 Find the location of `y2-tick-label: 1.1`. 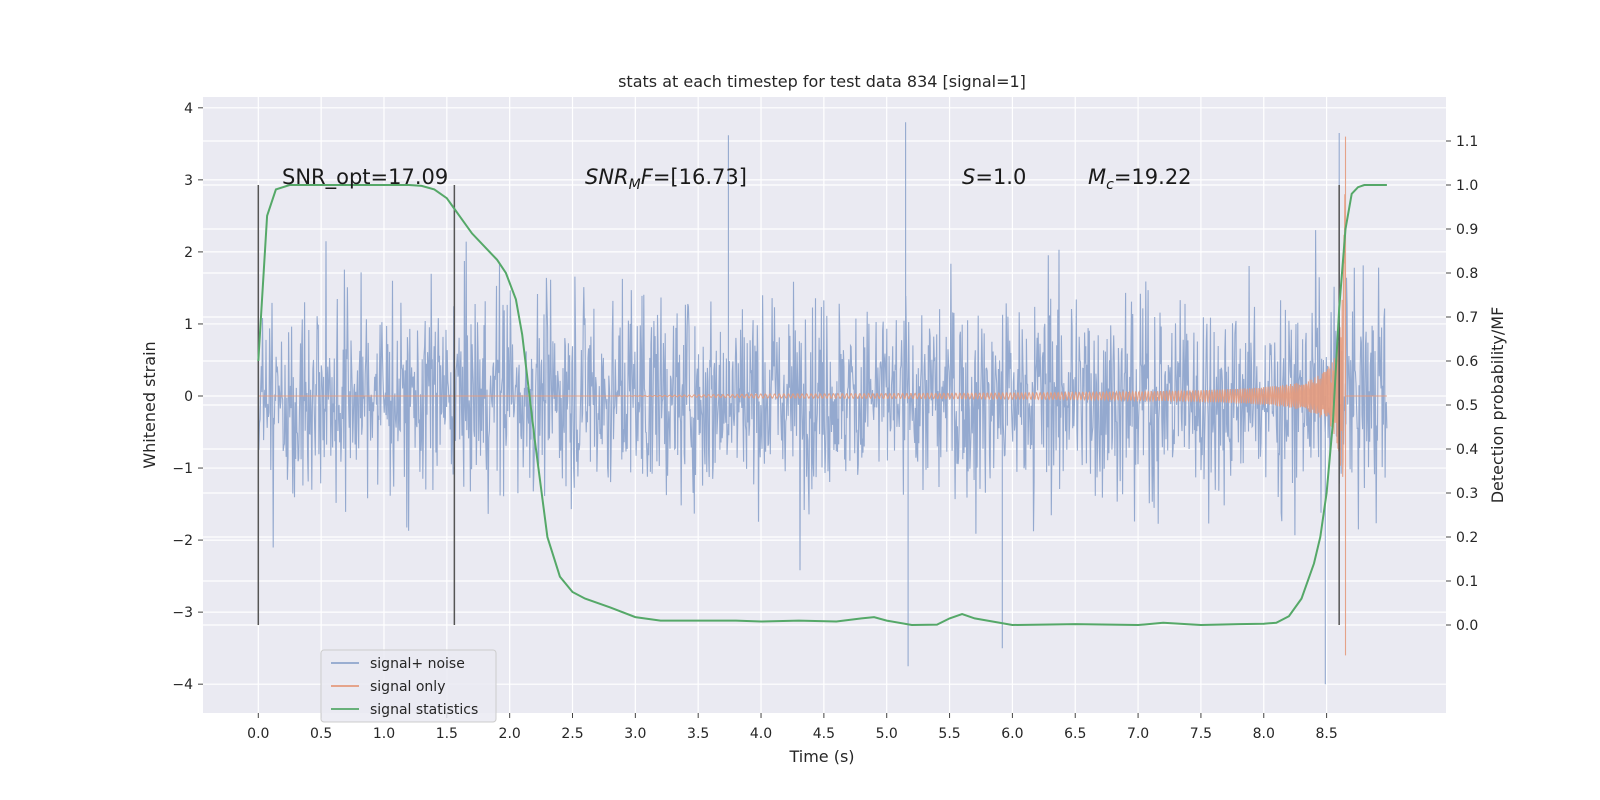

y2-tick-label: 1.1 is located at coordinates (1467, 142).